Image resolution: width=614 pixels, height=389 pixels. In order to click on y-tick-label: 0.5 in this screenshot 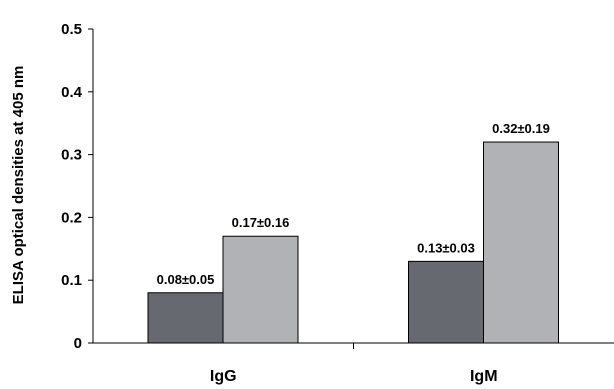, I will do `click(71, 29)`.